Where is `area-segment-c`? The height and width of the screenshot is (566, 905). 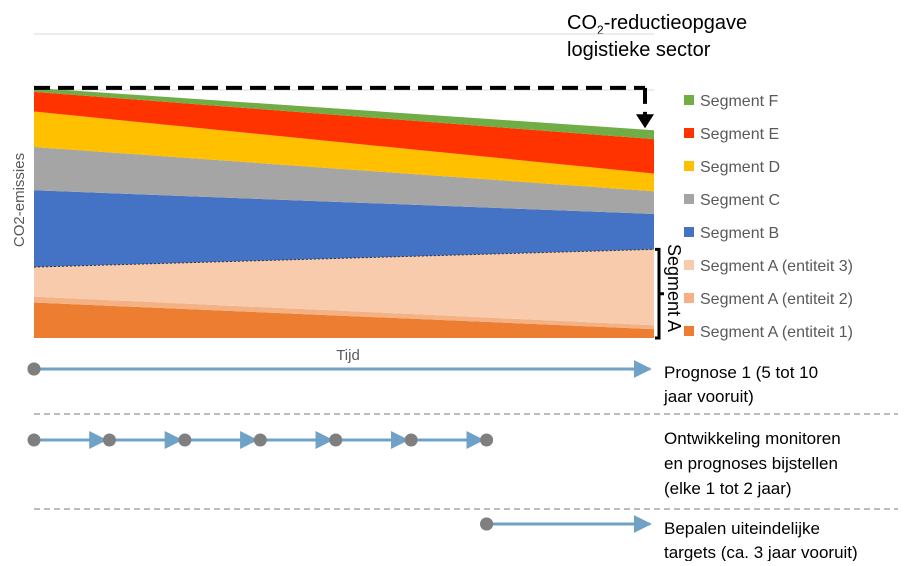
area-segment-c is located at coordinates (344, 180).